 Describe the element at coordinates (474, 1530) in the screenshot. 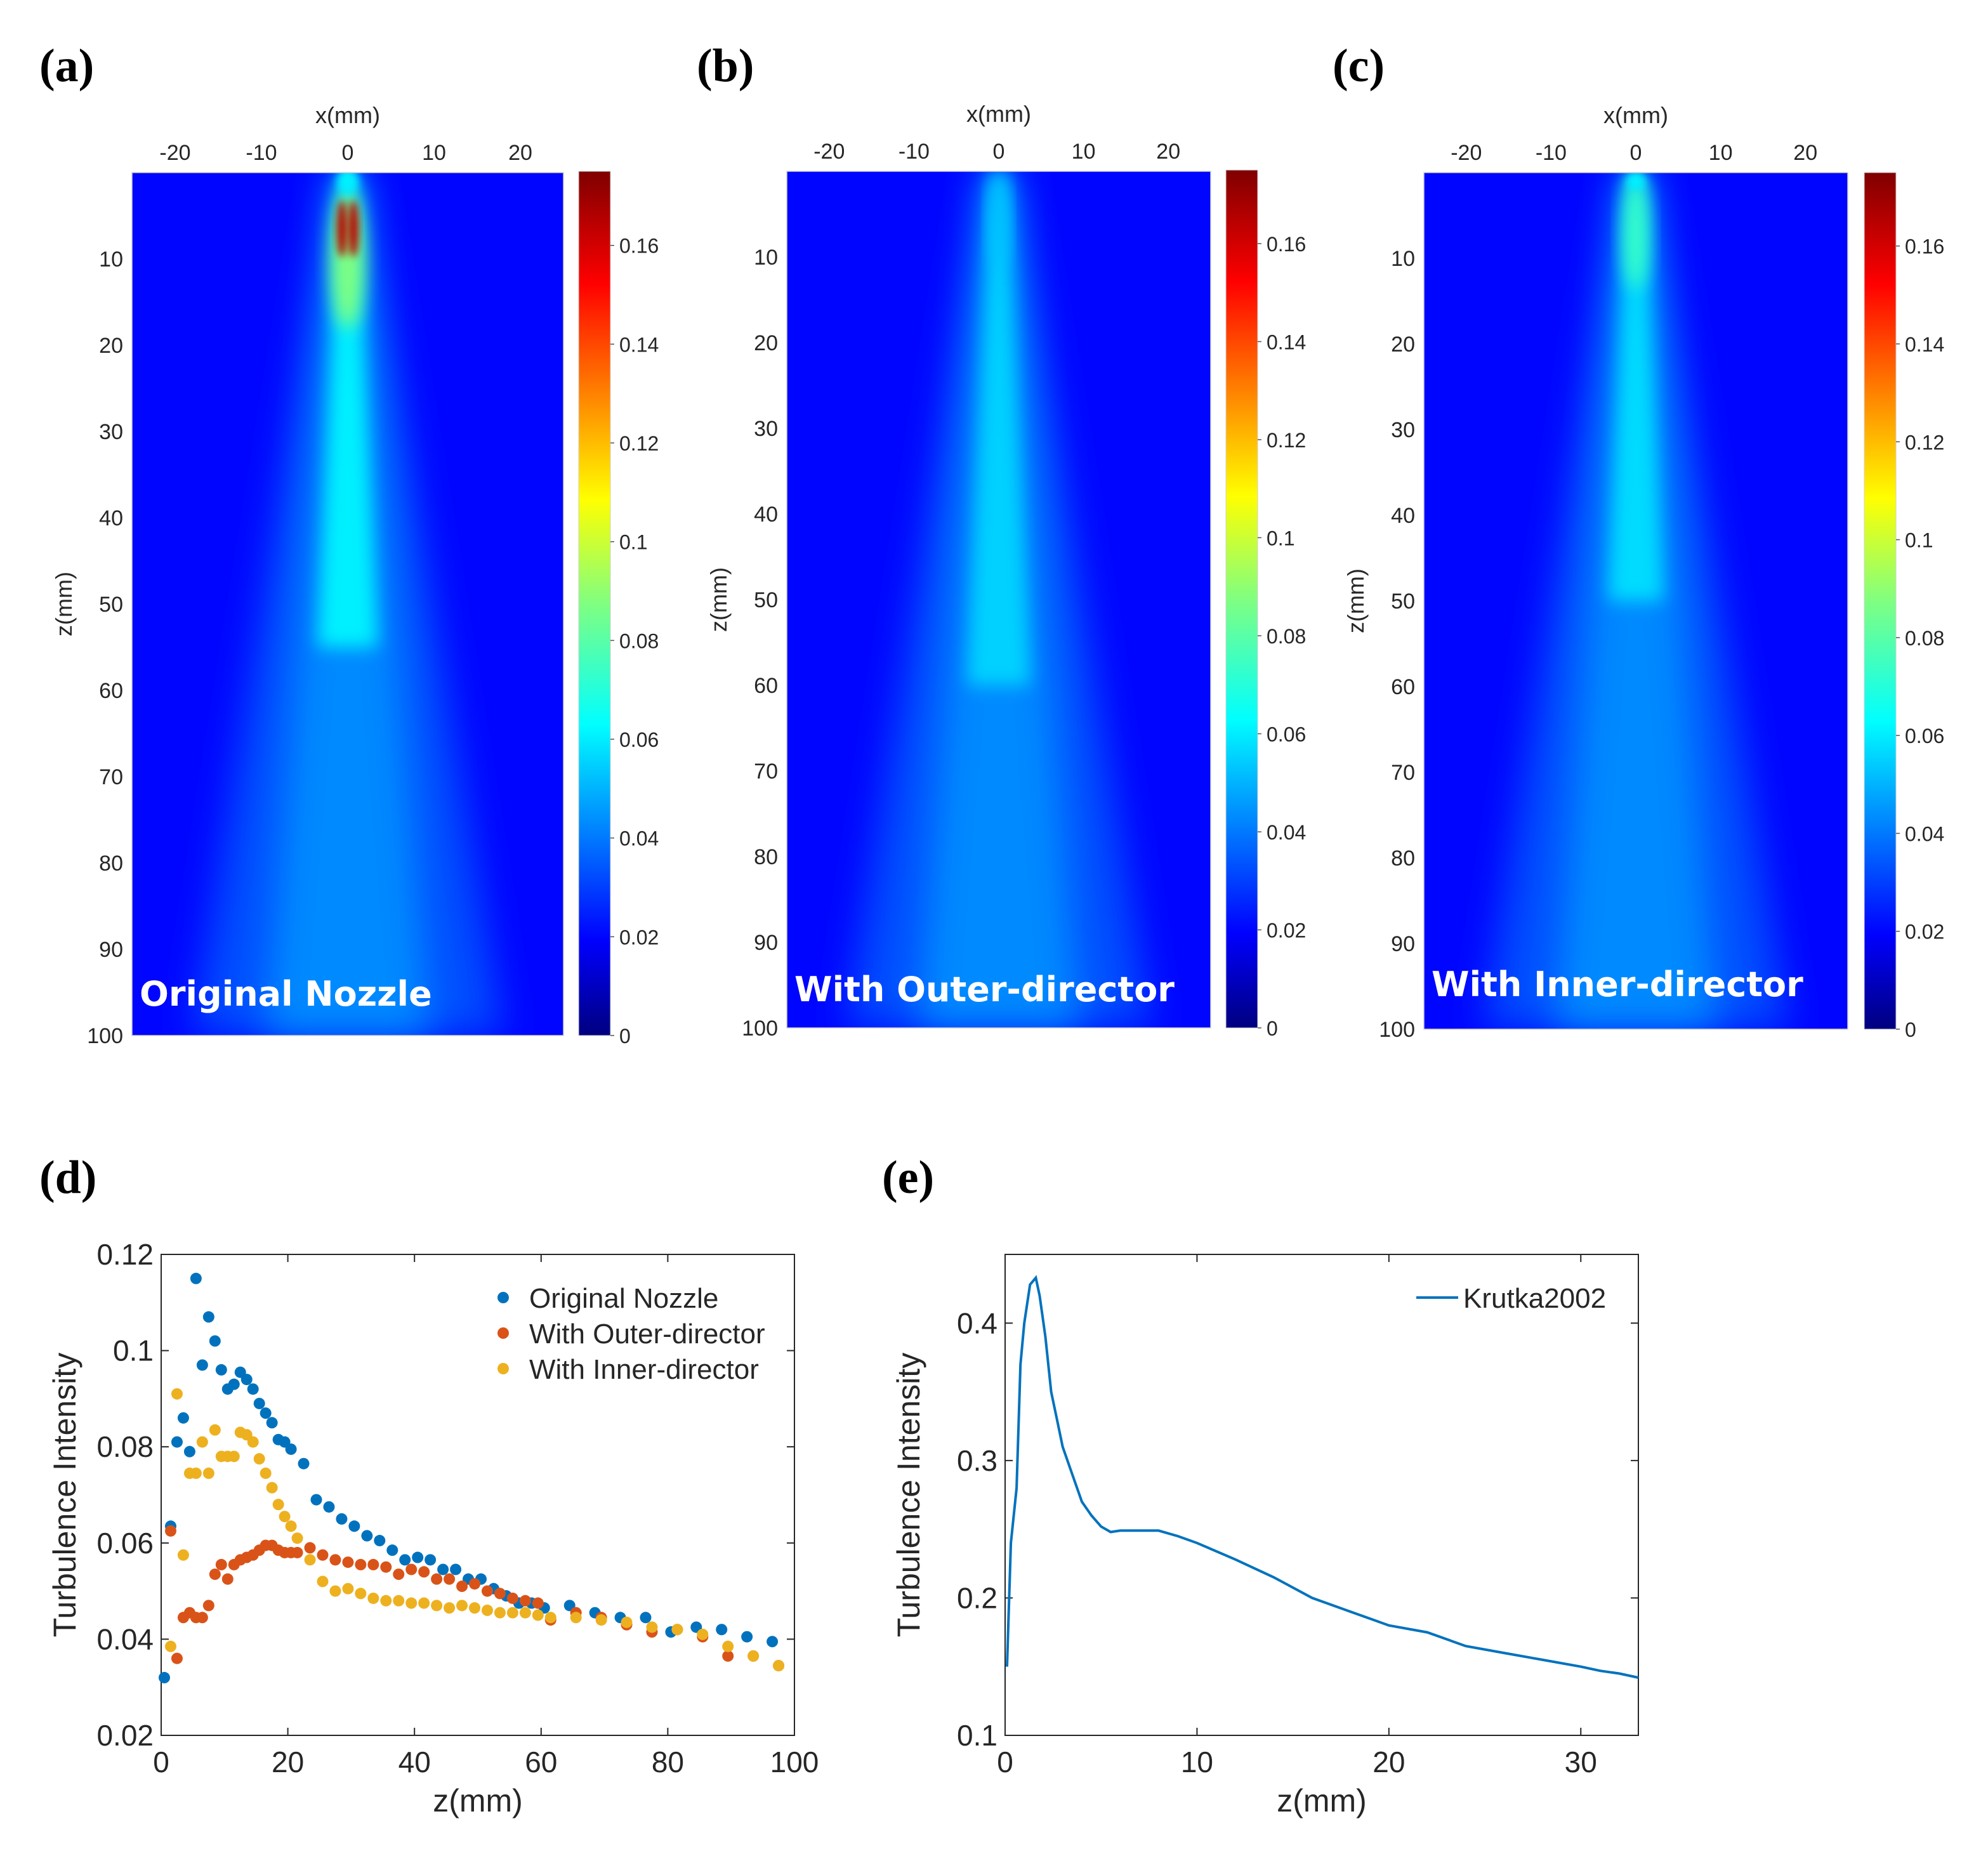

I see `series-with-inner-director` at that location.